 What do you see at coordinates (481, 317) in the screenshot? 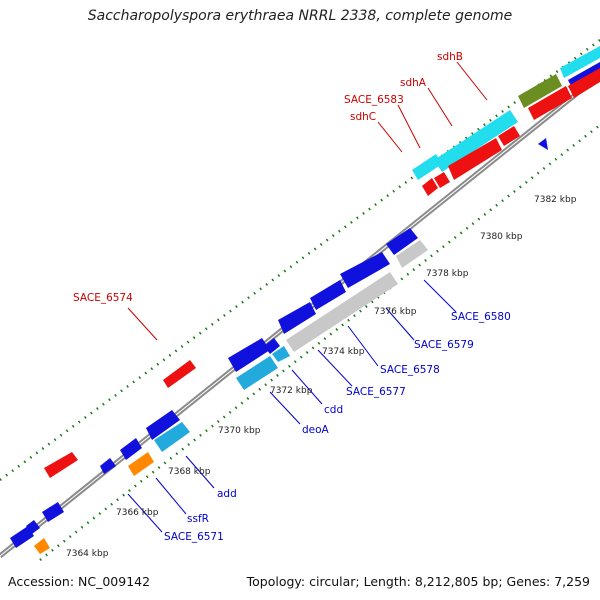
I see `gene-label-SACE_6580: SACE_6580` at bounding box center [481, 317].